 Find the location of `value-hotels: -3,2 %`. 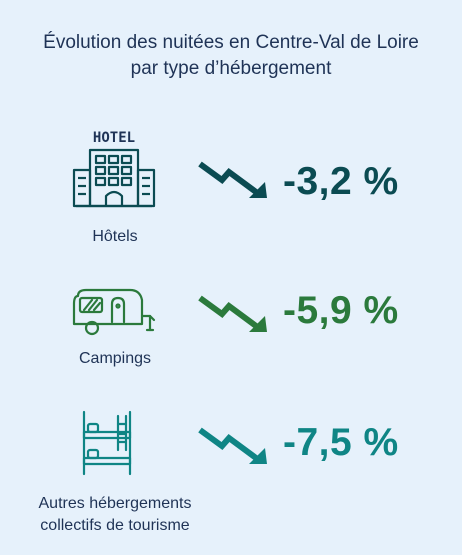

value-hotels: -3,2 % is located at coordinates (341, 181).